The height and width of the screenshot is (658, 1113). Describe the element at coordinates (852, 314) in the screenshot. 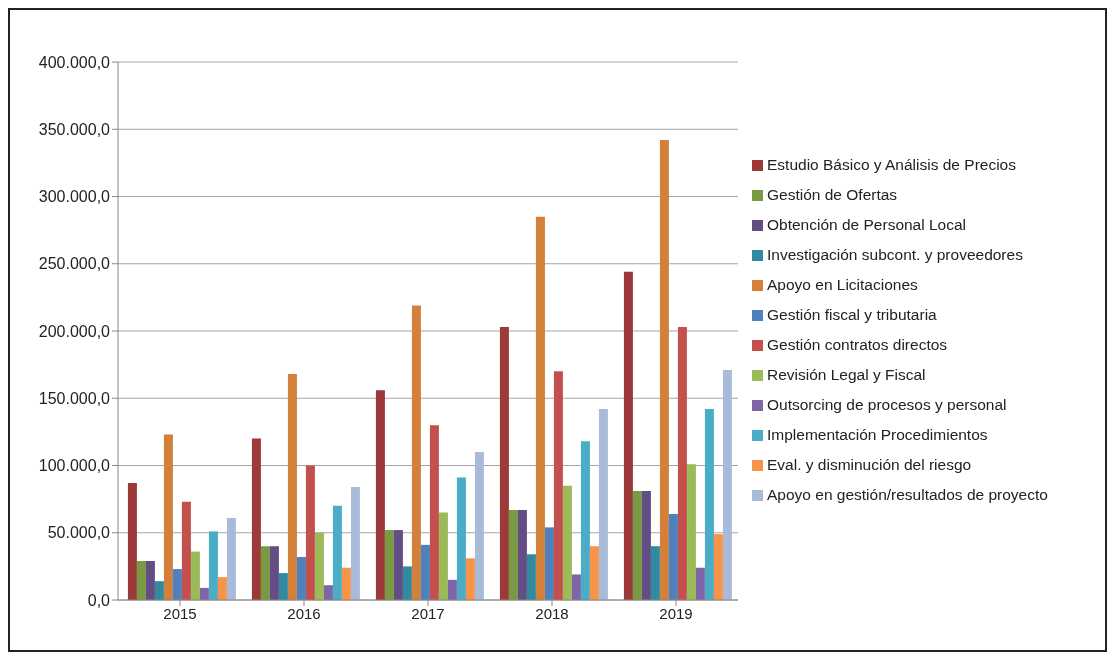

I see `legend-label: Gestión fiscal y tributaria` at that location.